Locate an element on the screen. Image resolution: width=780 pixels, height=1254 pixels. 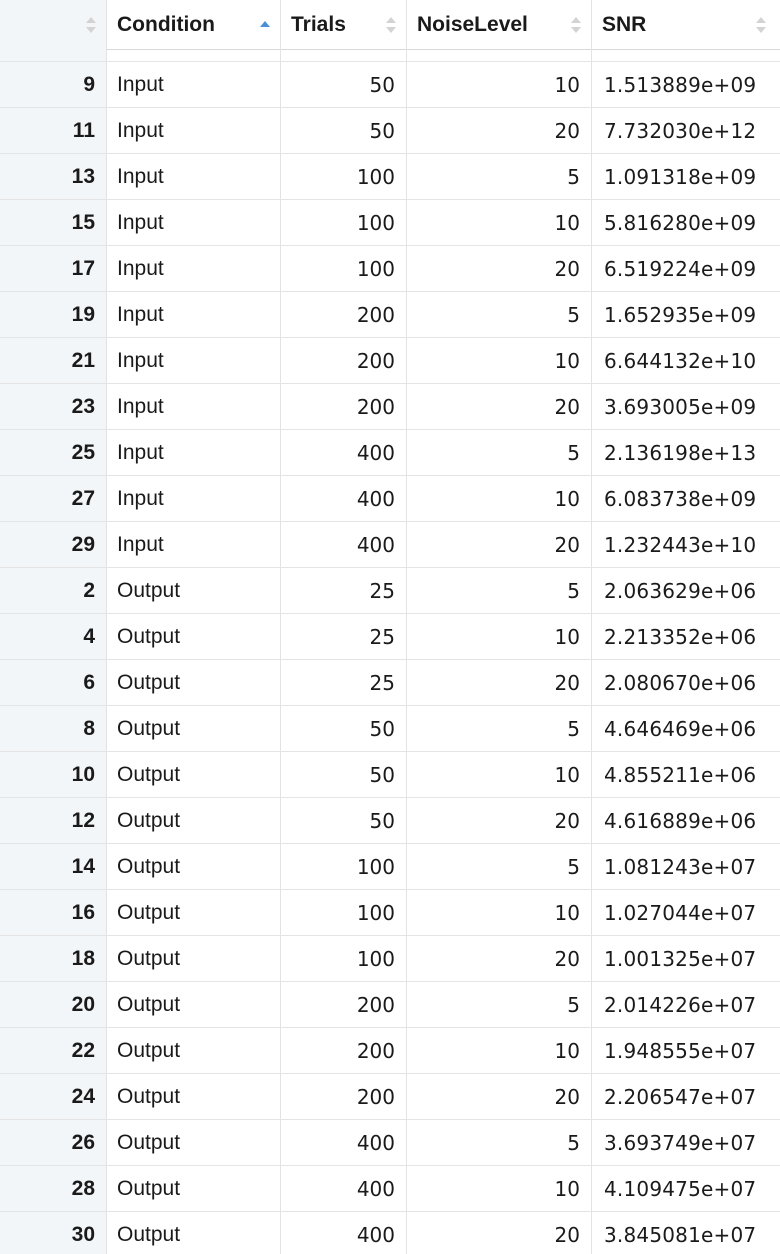
snr-cell: 1.232443e+10 is located at coordinates (680, 544).